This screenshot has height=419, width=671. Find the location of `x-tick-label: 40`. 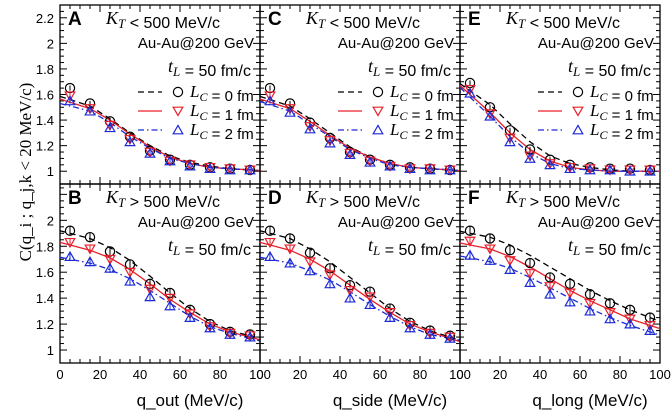

x-tick-label: 40 is located at coordinates (540, 374).